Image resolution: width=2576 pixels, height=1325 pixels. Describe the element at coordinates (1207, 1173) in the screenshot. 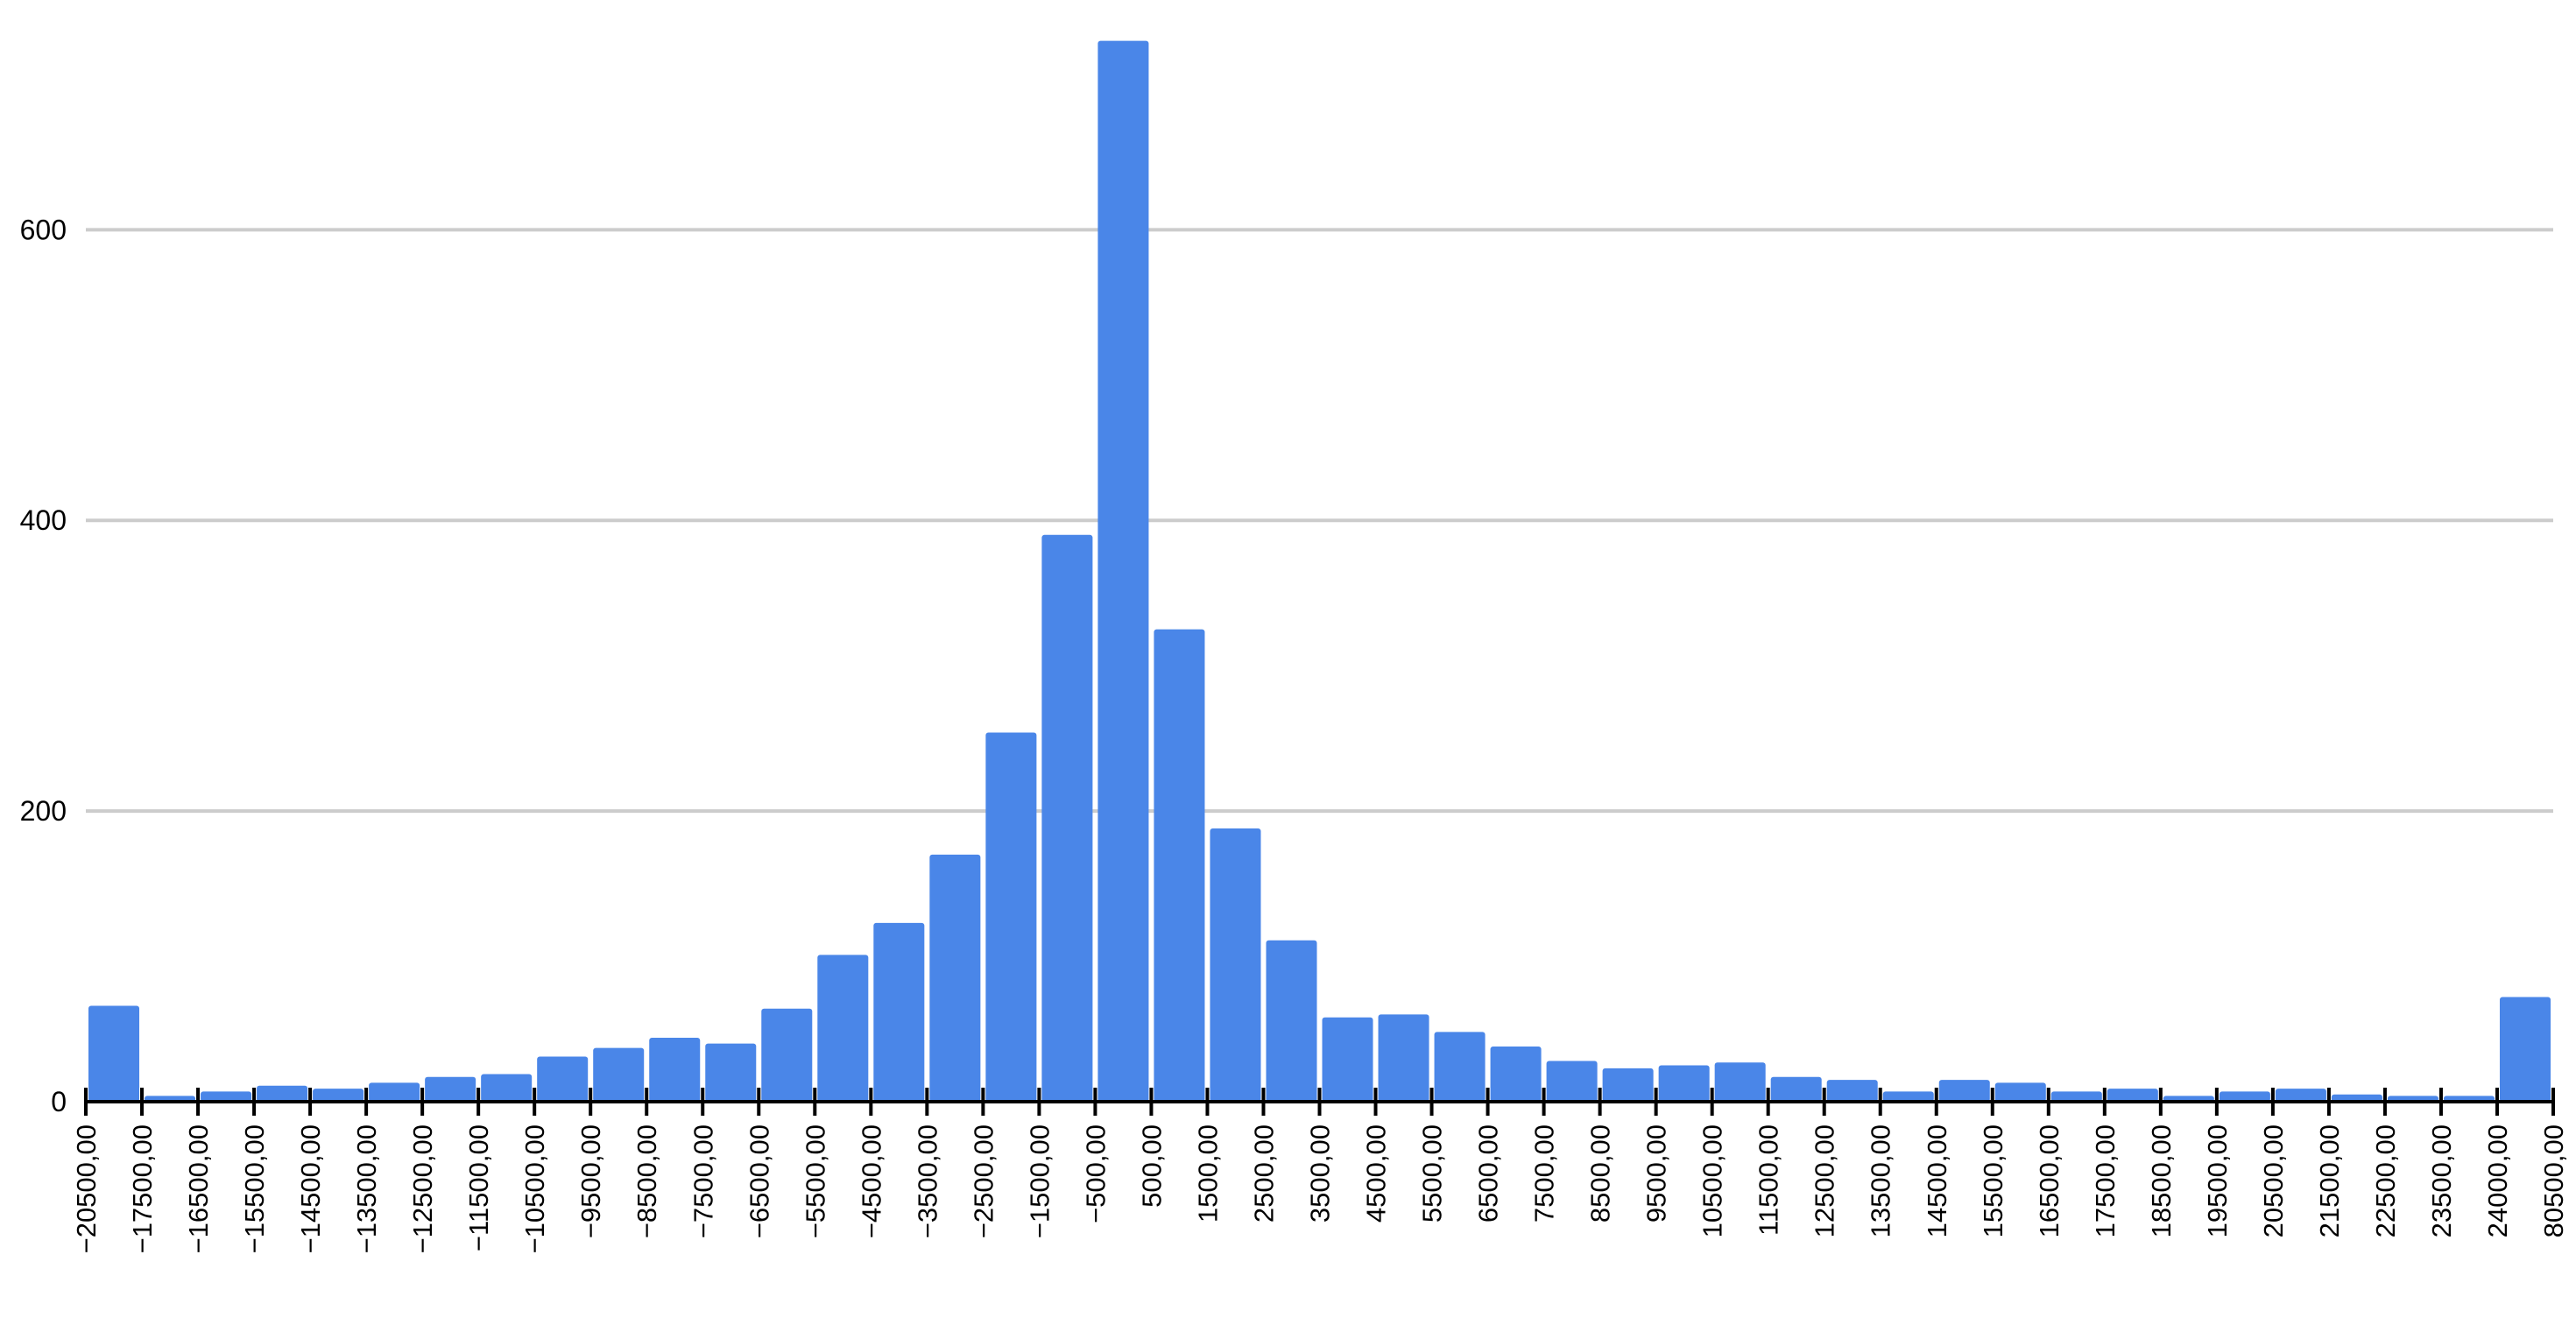

I see `x-tick-label: 1500,00` at that location.